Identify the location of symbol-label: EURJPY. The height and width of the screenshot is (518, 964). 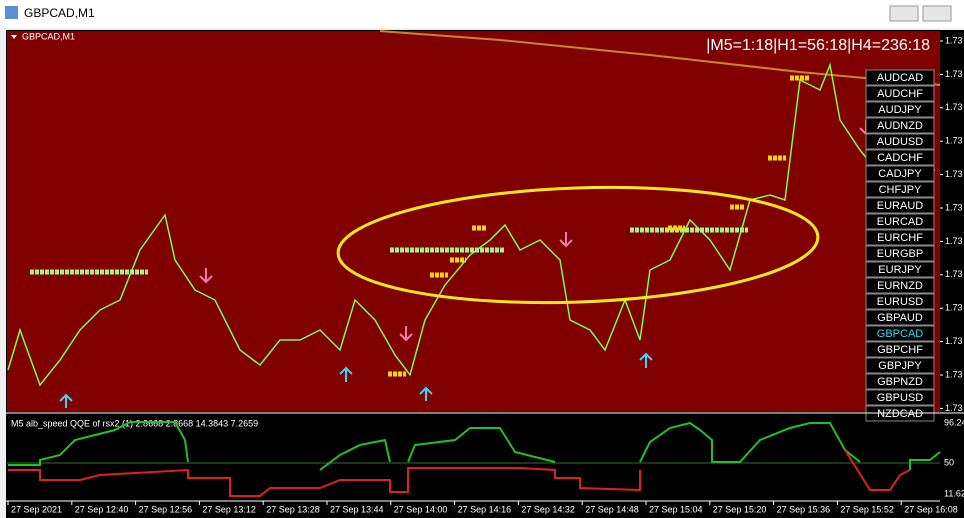
(900, 270).